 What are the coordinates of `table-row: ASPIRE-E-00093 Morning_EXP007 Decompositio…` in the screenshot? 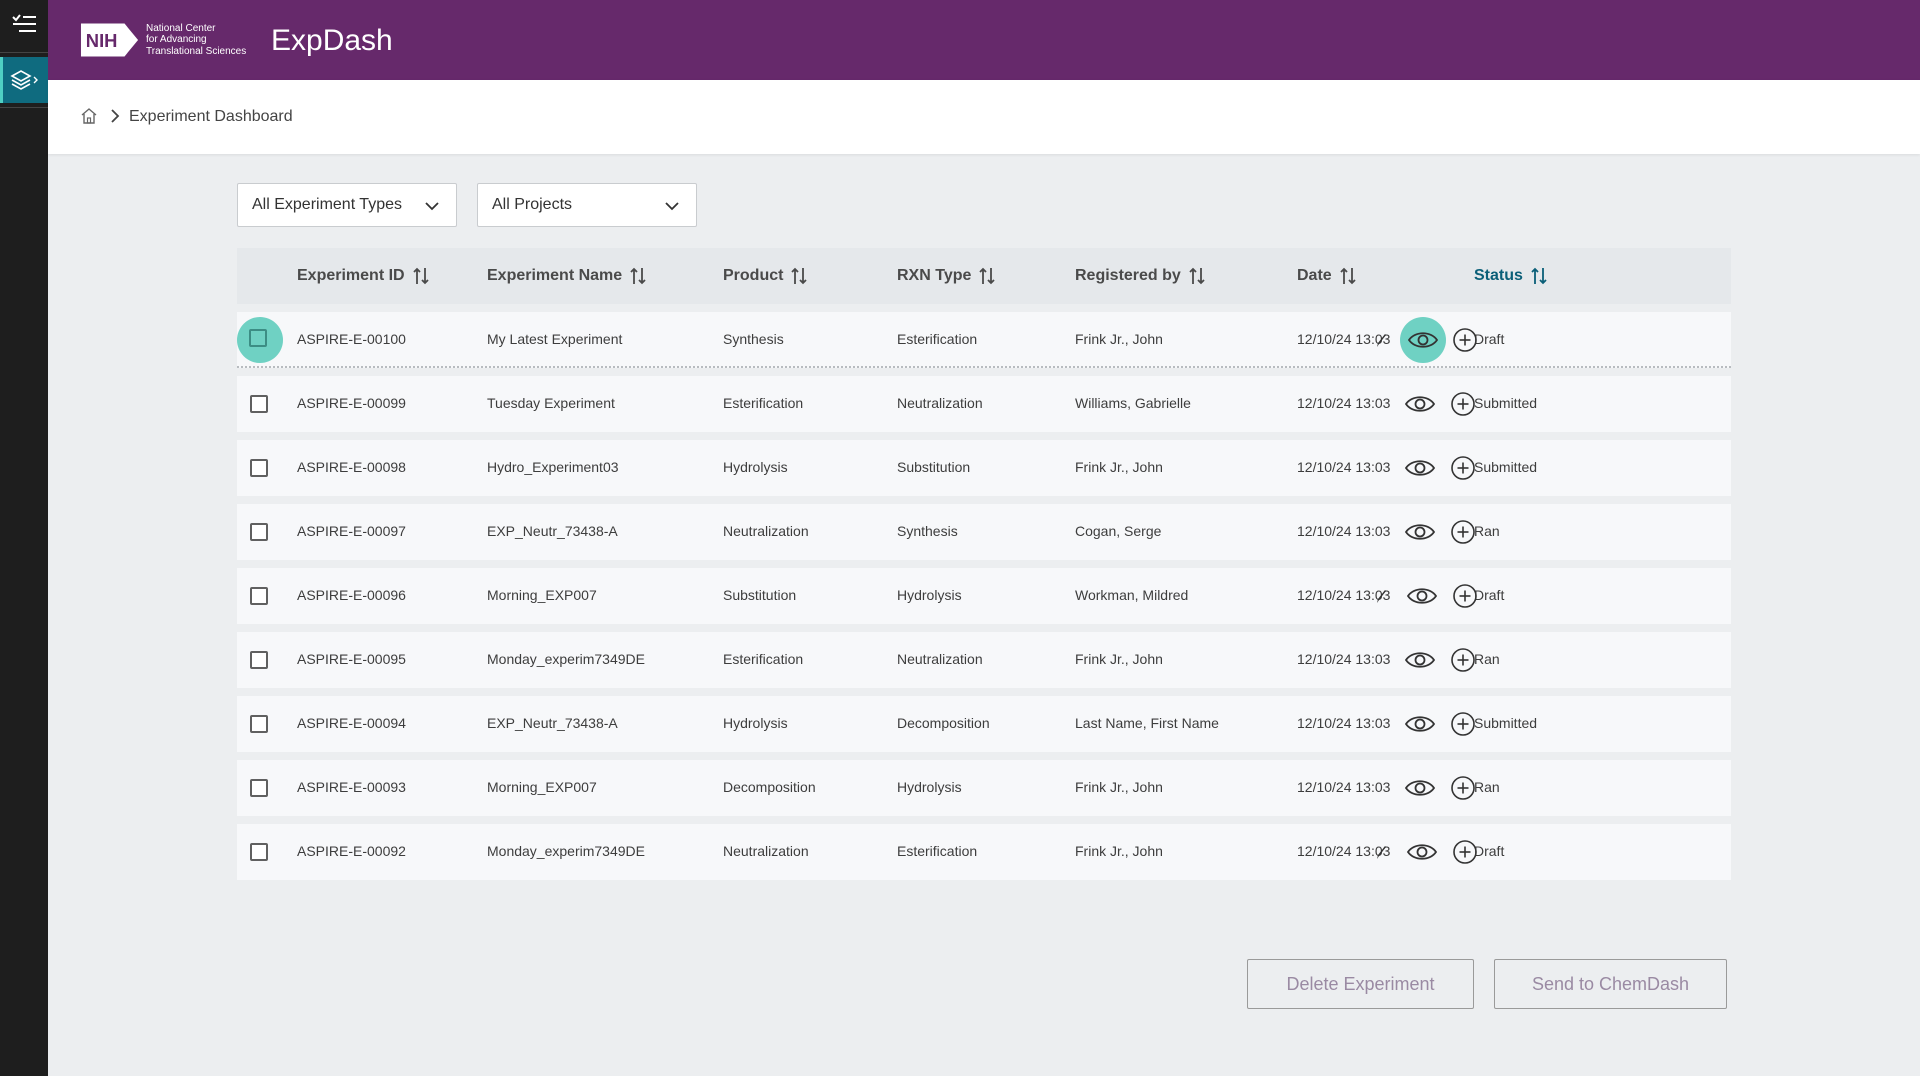 It's located at (984, 788).